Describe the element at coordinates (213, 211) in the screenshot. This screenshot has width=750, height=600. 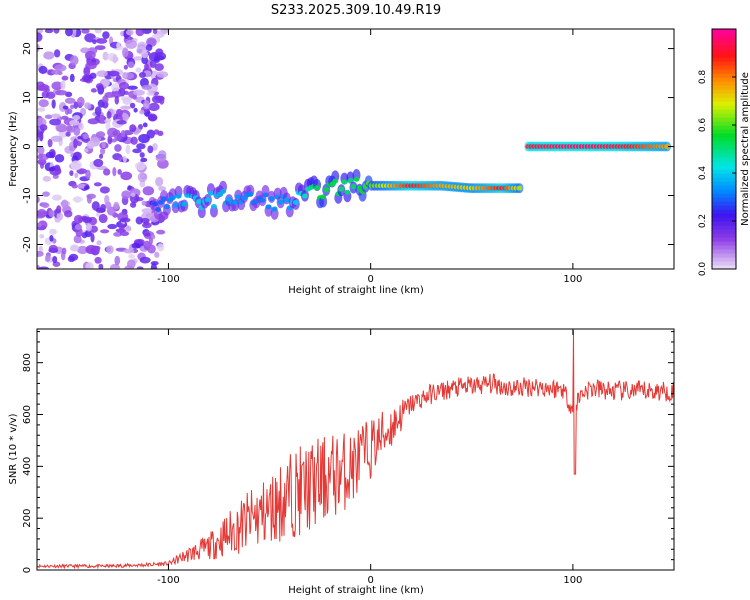
I see `track-halo` at that location.